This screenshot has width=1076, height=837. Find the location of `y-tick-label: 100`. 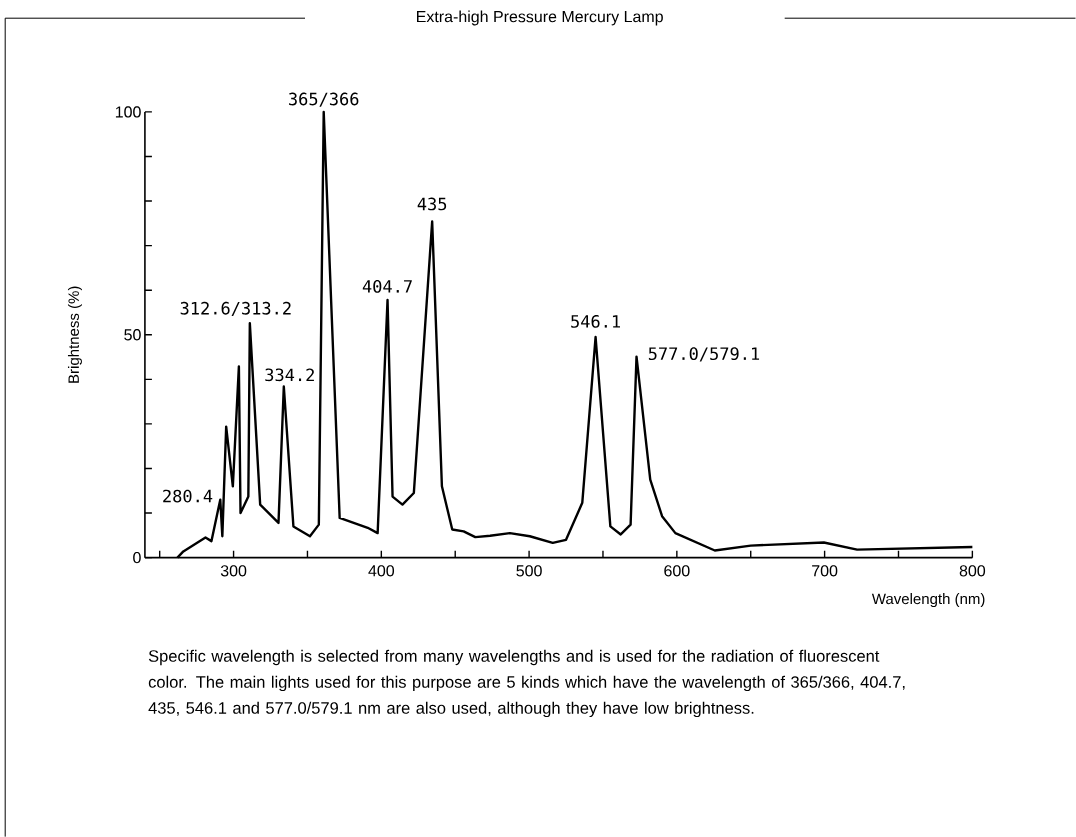

y-tick-label: 100 is located at coordinates (128, 112).